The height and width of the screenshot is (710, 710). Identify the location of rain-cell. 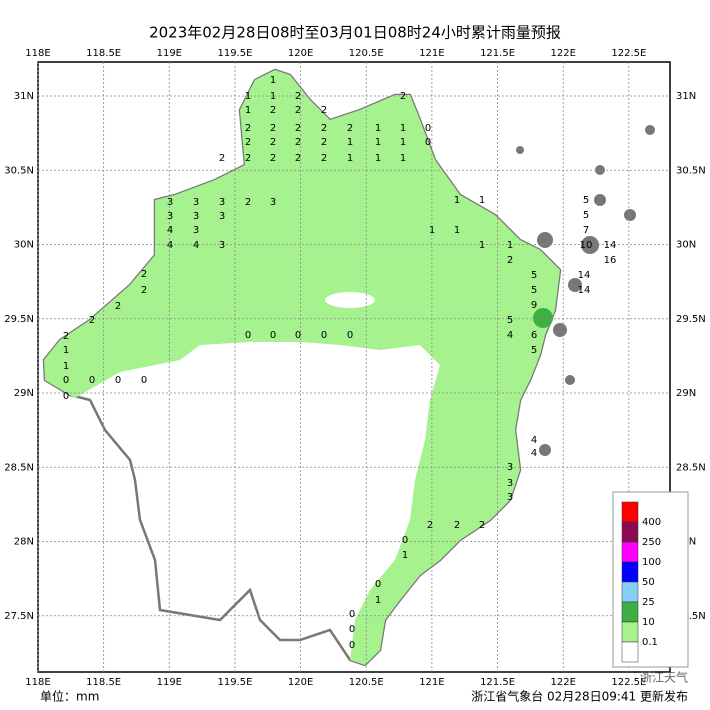
(543, 318).